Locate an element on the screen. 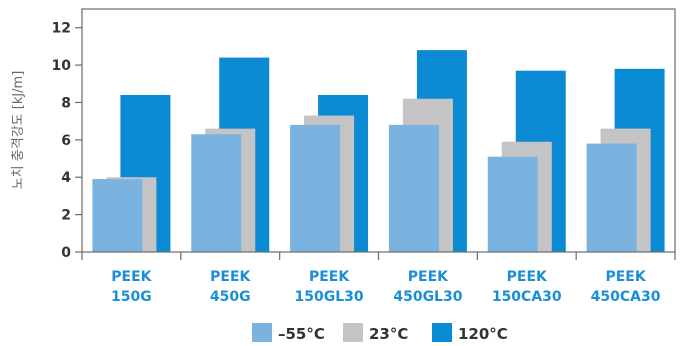 Image resolution: width=681 pixels, height=346 pixels. y-tick-label: 0 is located at coordinates (66, 253).